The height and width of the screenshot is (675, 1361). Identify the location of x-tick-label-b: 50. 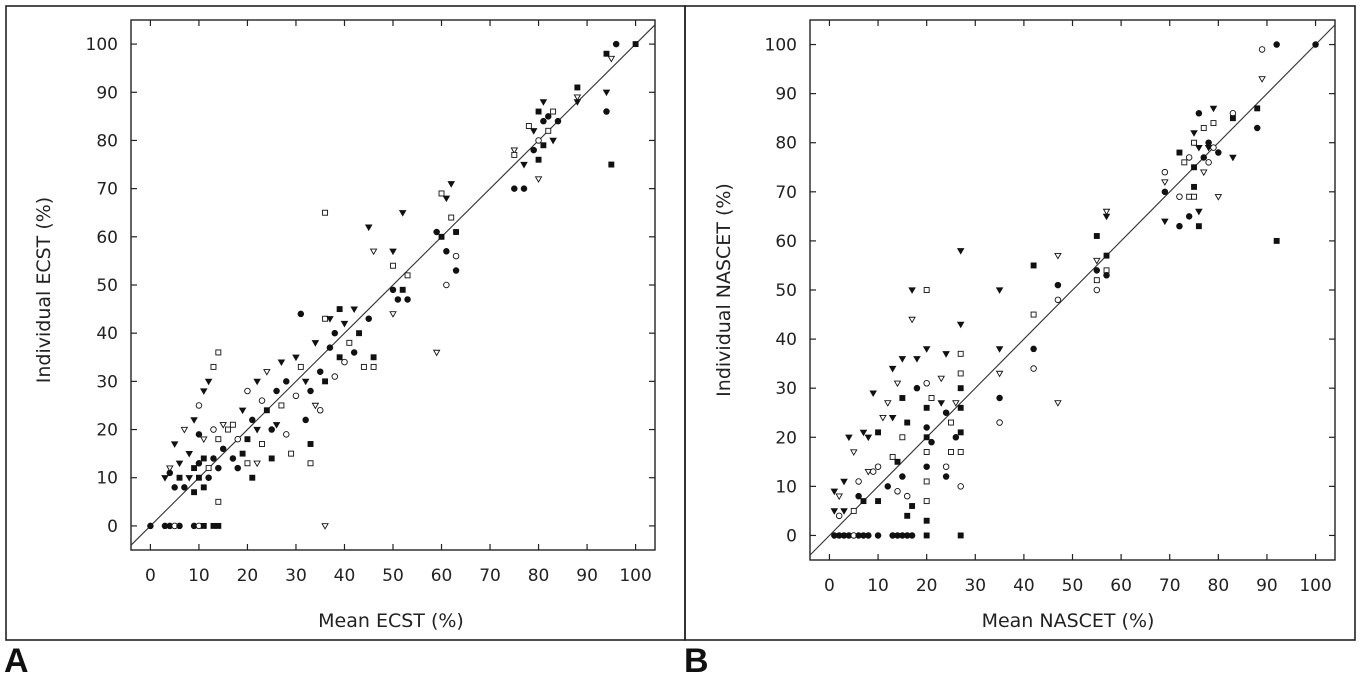
(1073, 586).